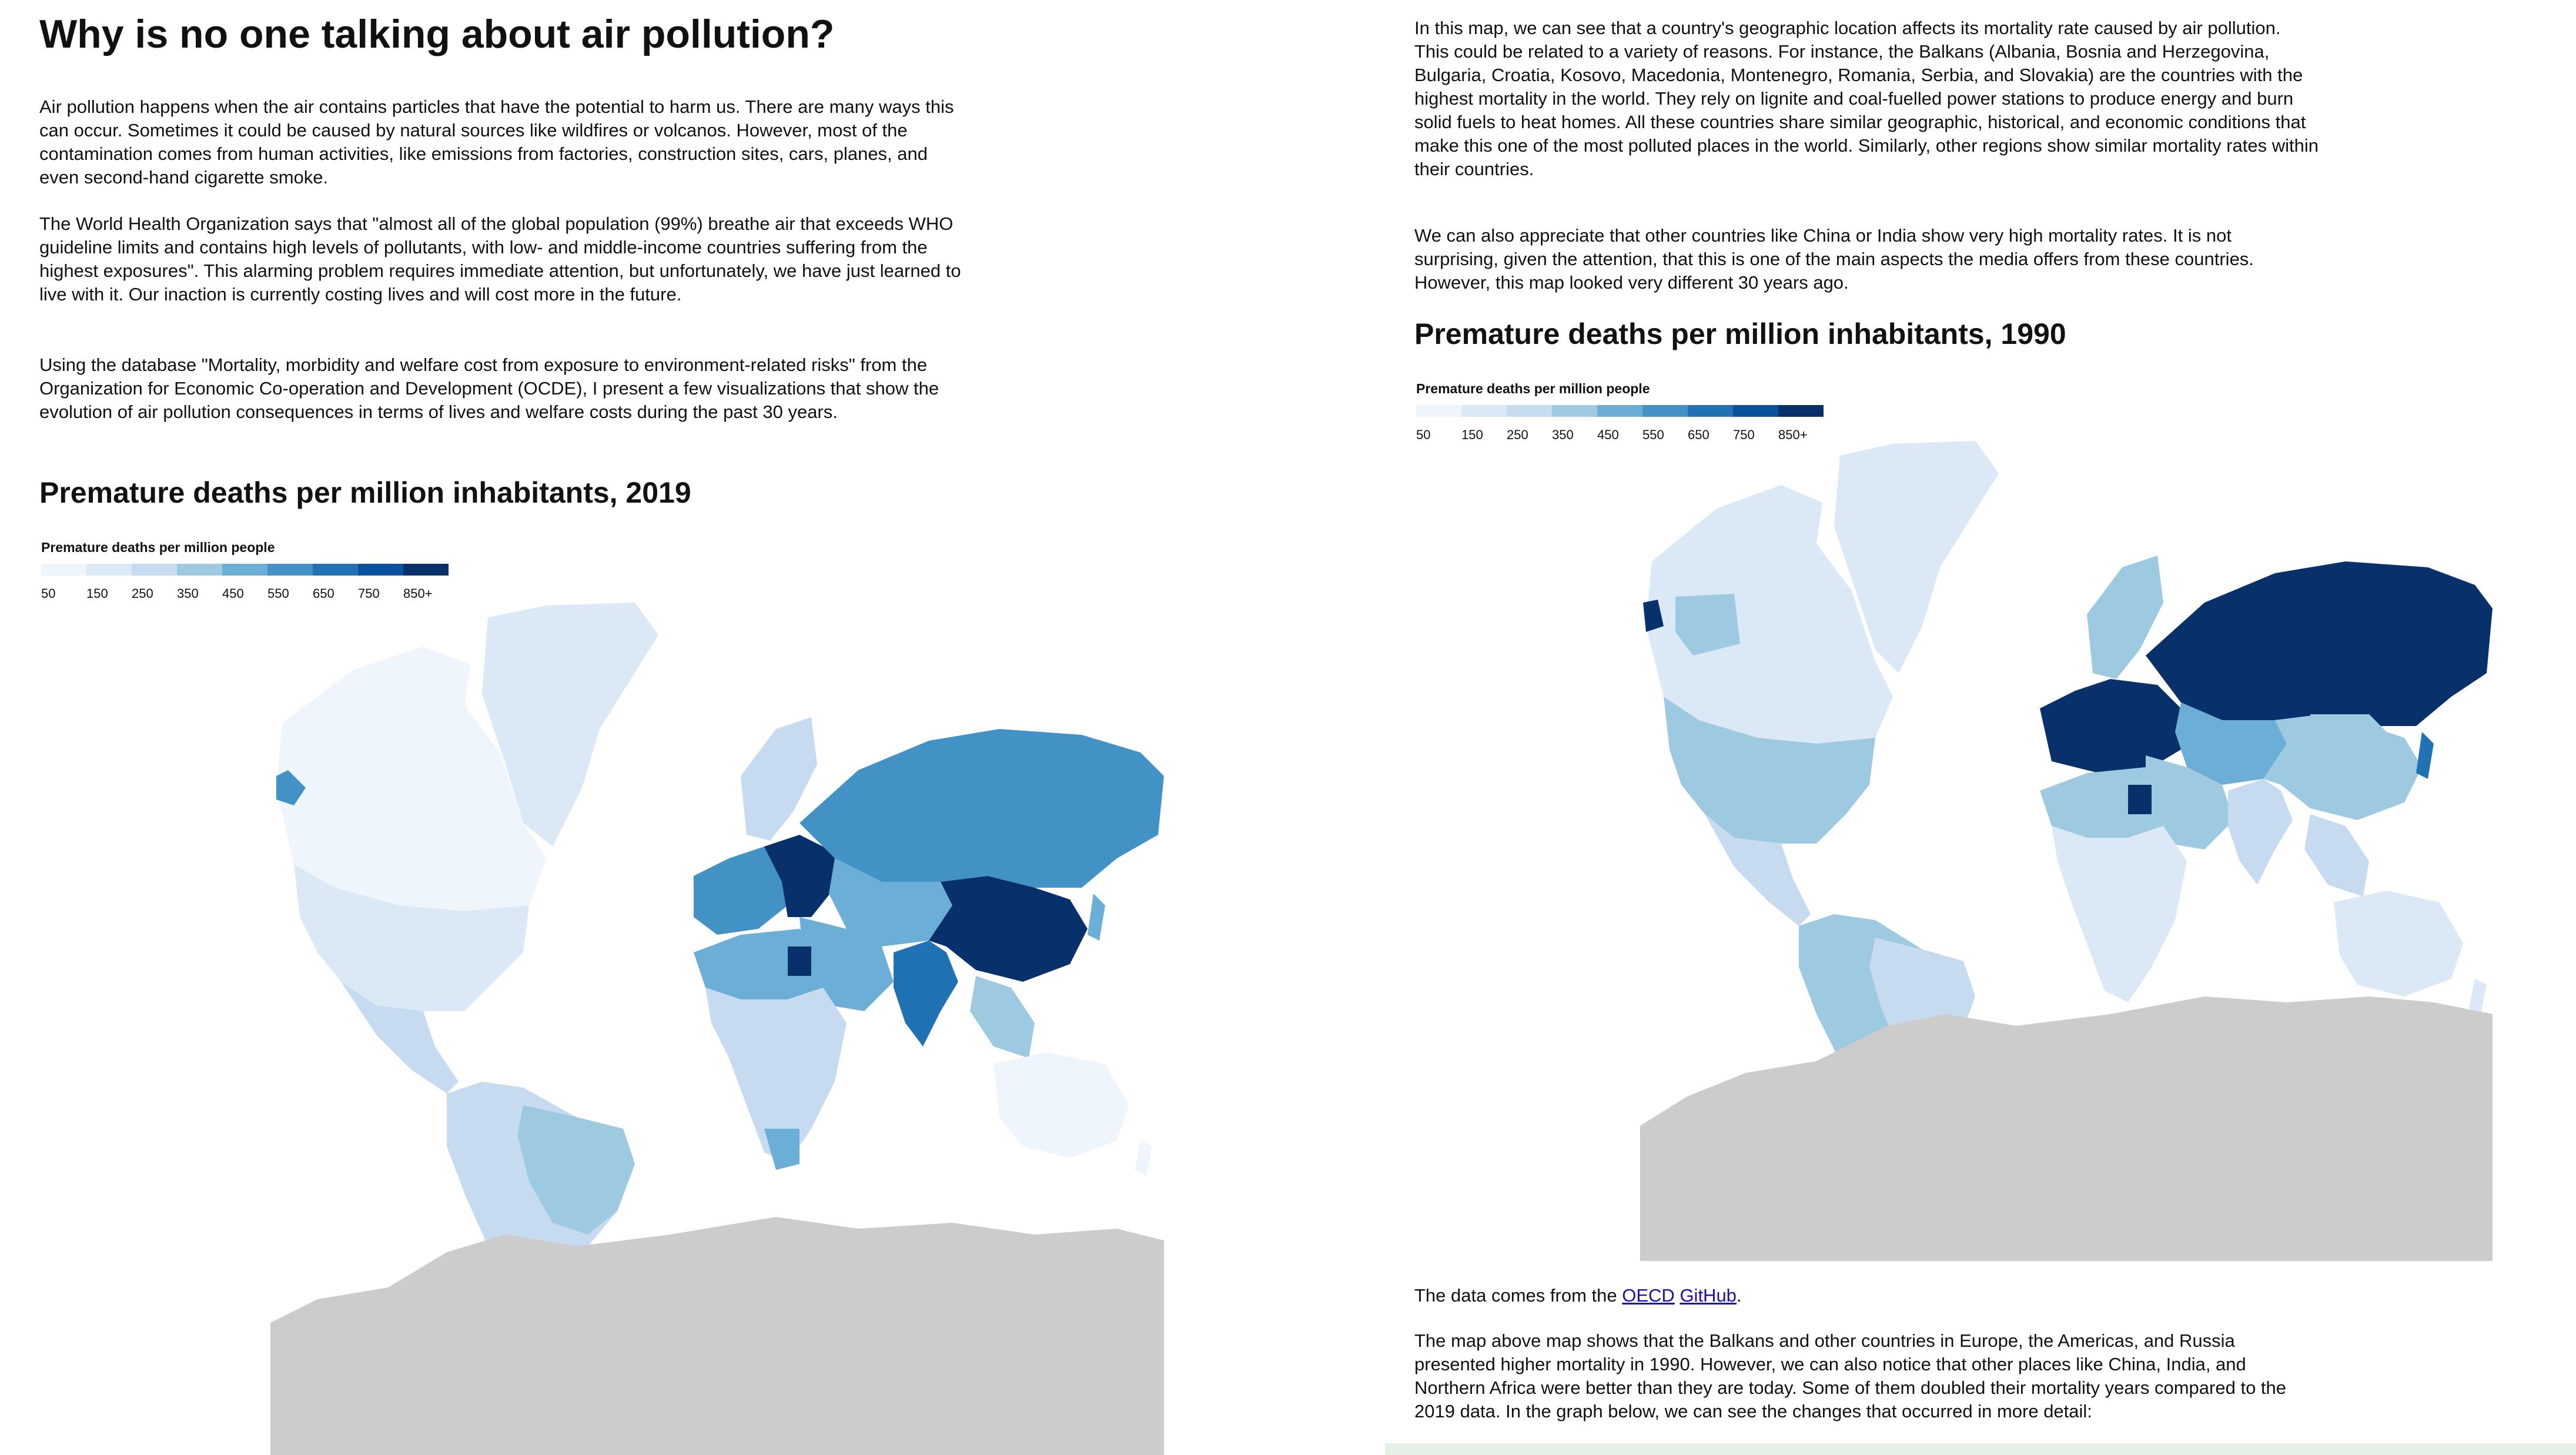  I want to click on legend-tick: 550, so click(278, 593).